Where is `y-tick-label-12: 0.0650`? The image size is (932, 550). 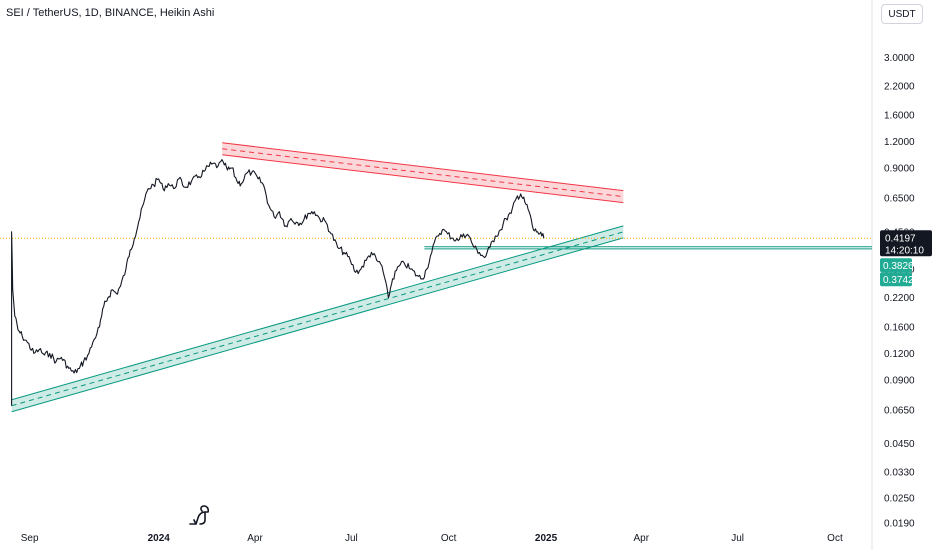
y-tick-label-12: 0.0650 is located at coordinates (899, 410).